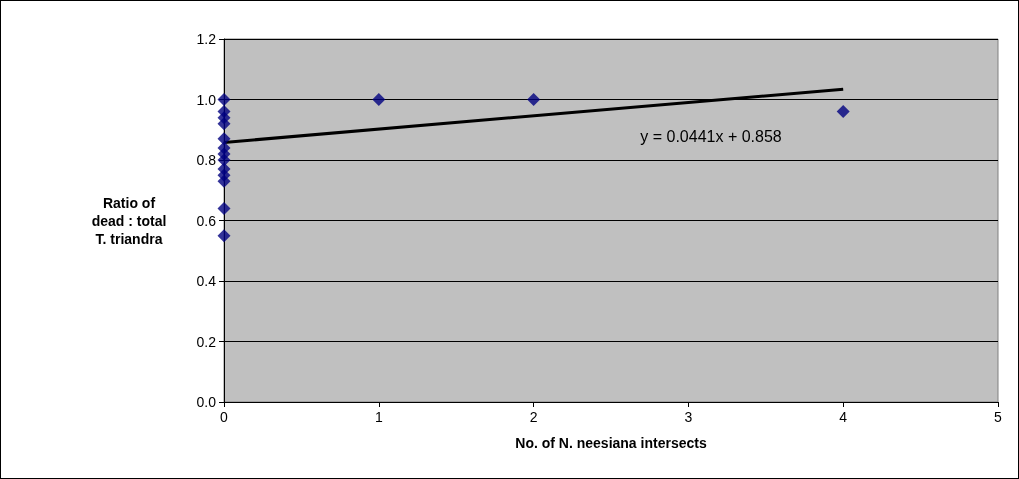 The height and width of the screenshot is (479, 1019). Describe the element at coordinates (688, 417) in the screenshot. I see `x-tick-label: 3` at that location.